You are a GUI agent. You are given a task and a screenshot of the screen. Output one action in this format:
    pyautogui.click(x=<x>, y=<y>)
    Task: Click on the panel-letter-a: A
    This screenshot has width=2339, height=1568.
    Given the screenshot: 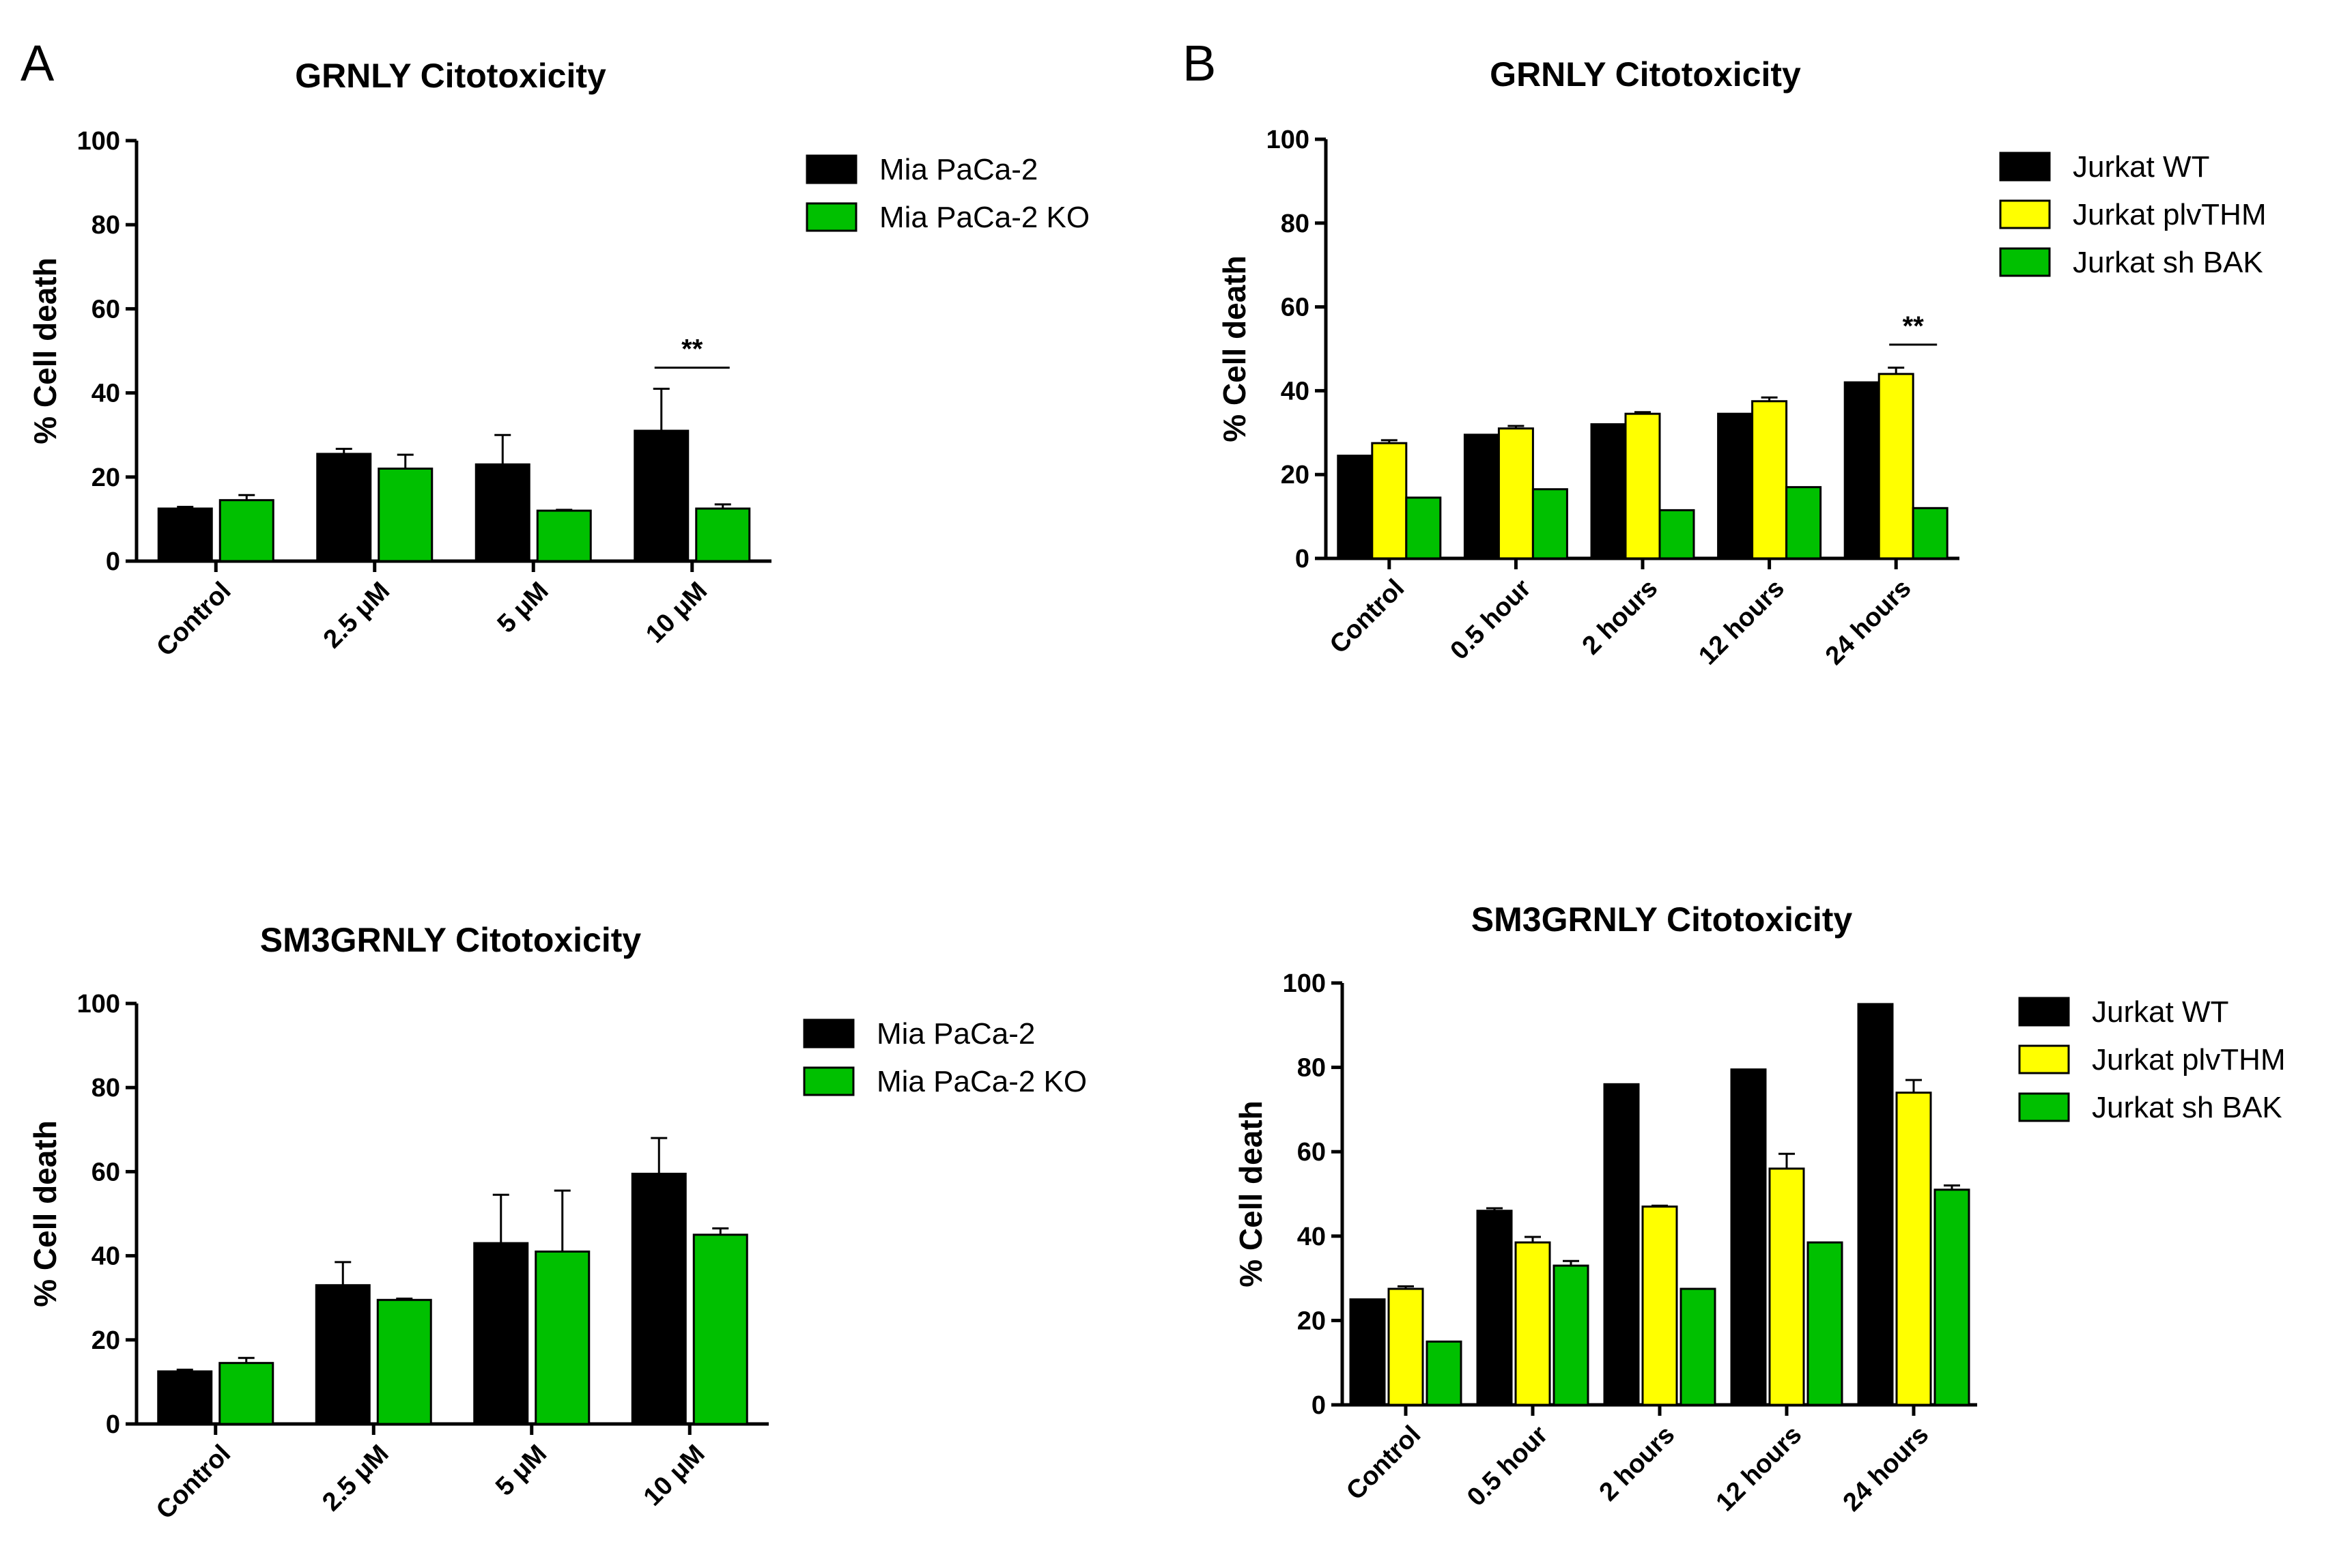 What is the action you would take?
    pyautogui.click(x=37, y=63)
    